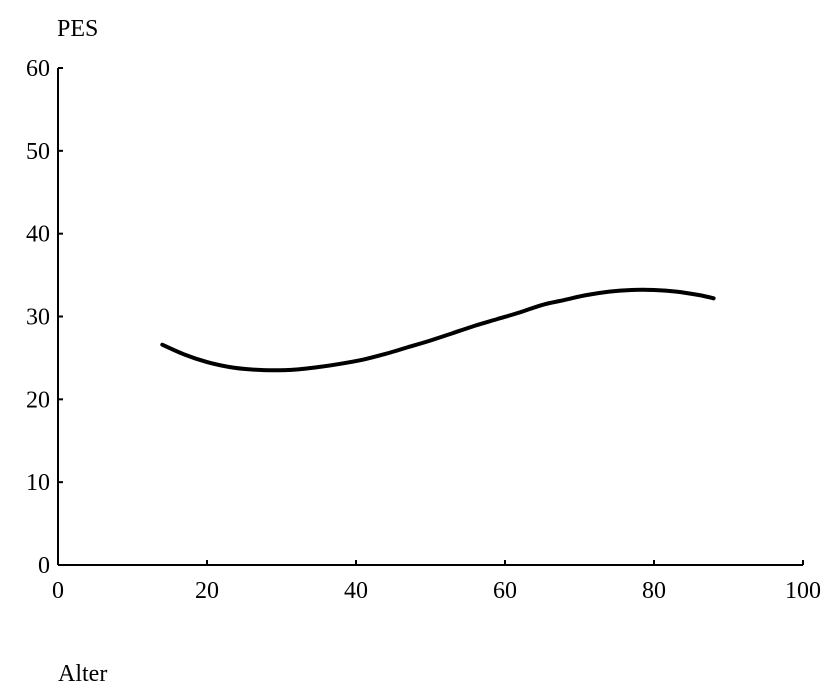 The height and width of the screenshot is (686, 830). I want to click on y-axis-title: PES, so click(77, 29).